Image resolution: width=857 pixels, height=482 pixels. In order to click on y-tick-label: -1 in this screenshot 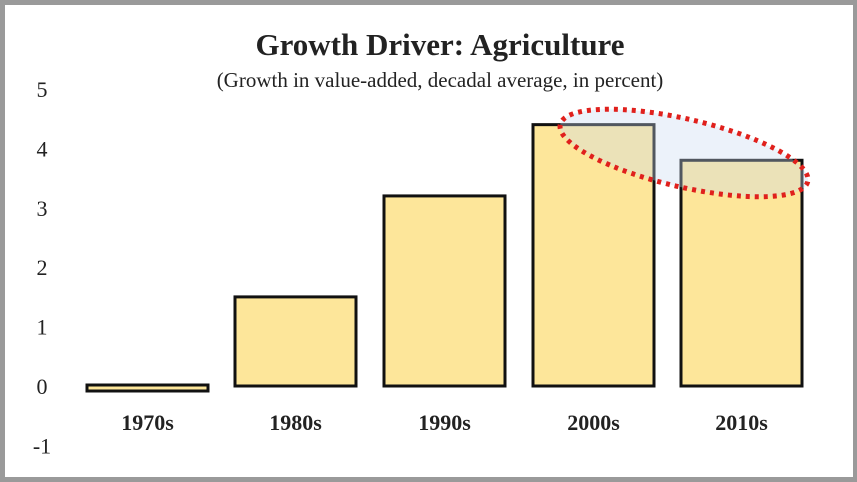, I will do `click(42, 445)`.